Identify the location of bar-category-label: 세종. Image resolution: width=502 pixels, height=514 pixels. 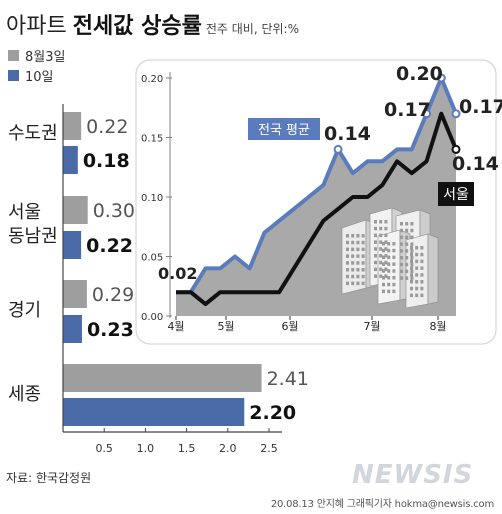
(24, 394).